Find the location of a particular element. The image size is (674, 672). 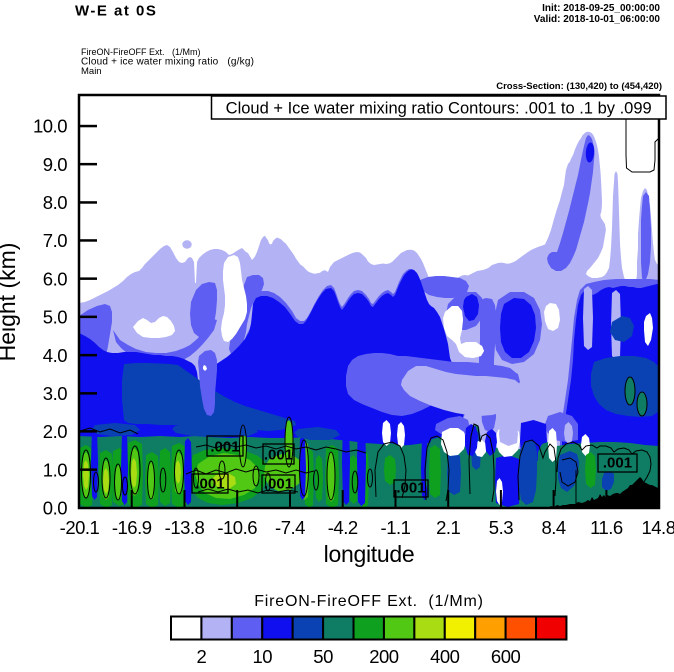

svg-text: Init: 2018-09-25_00:00:00 is located at coordinates (601, 8).